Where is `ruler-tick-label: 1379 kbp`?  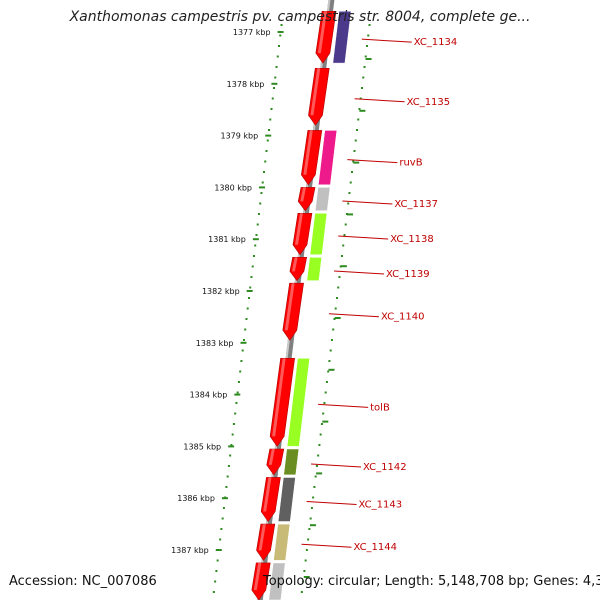
ruler-tick-label: 1379 kbp is located at coordinates (240, 136).